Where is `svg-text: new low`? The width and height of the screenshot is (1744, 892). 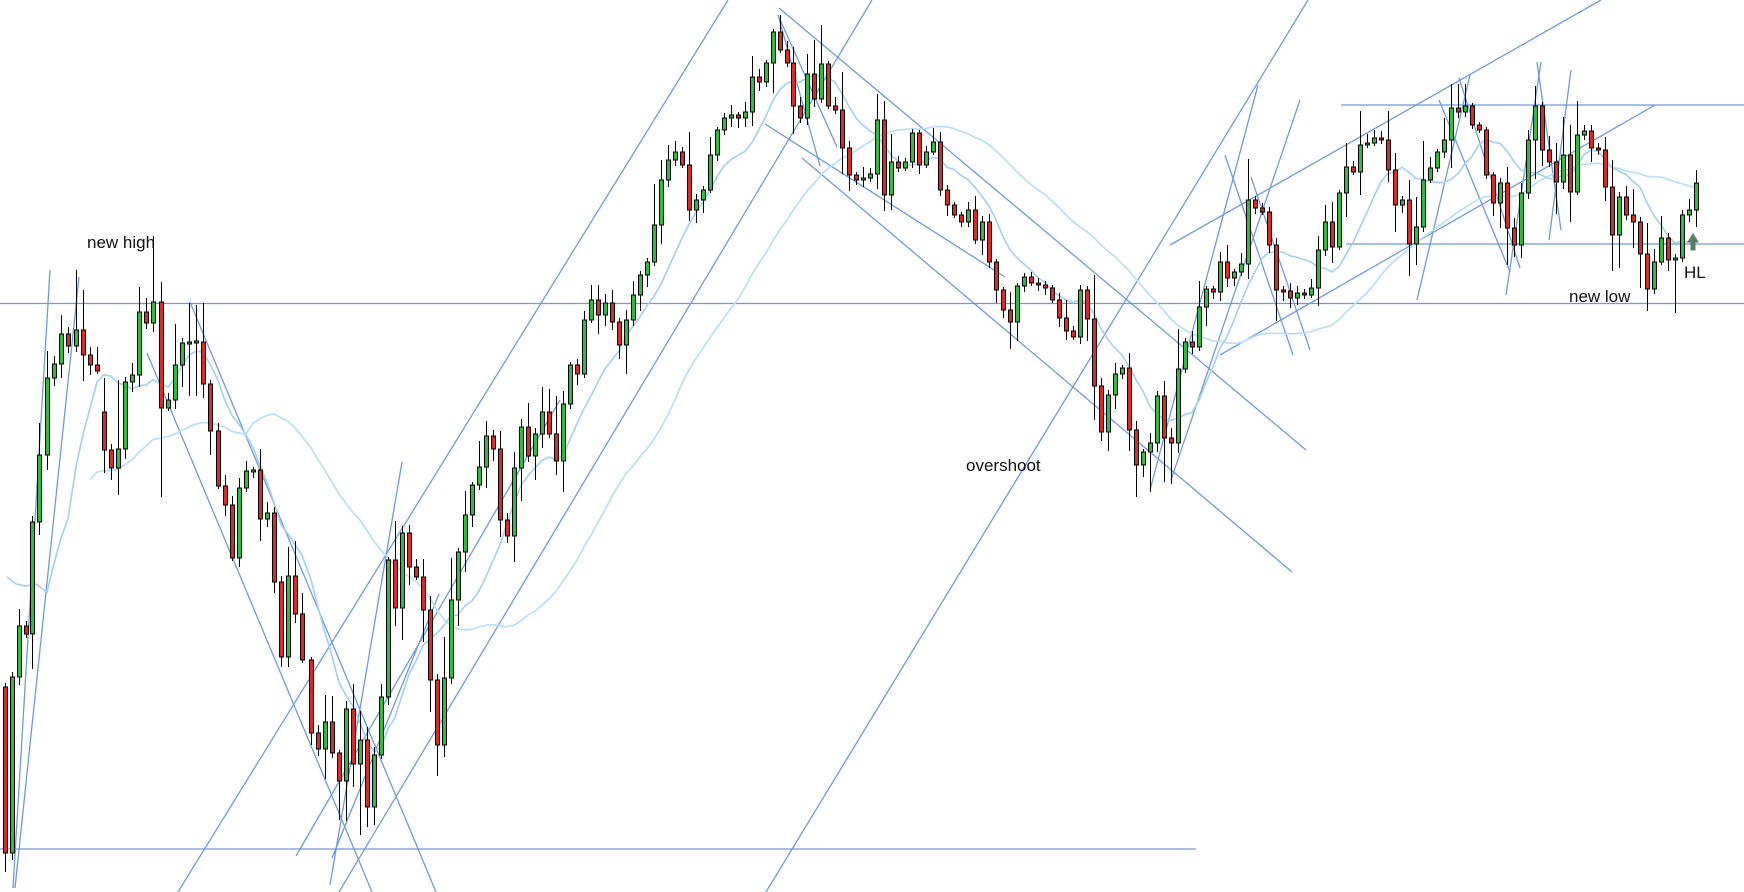
svg-text: new low is located at coordinates (1600, 296).